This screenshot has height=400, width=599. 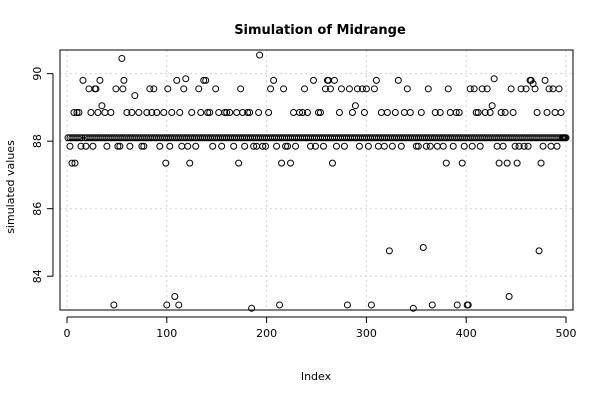 I want to click on x-tick-label: 300, so click(x=366, y=333).